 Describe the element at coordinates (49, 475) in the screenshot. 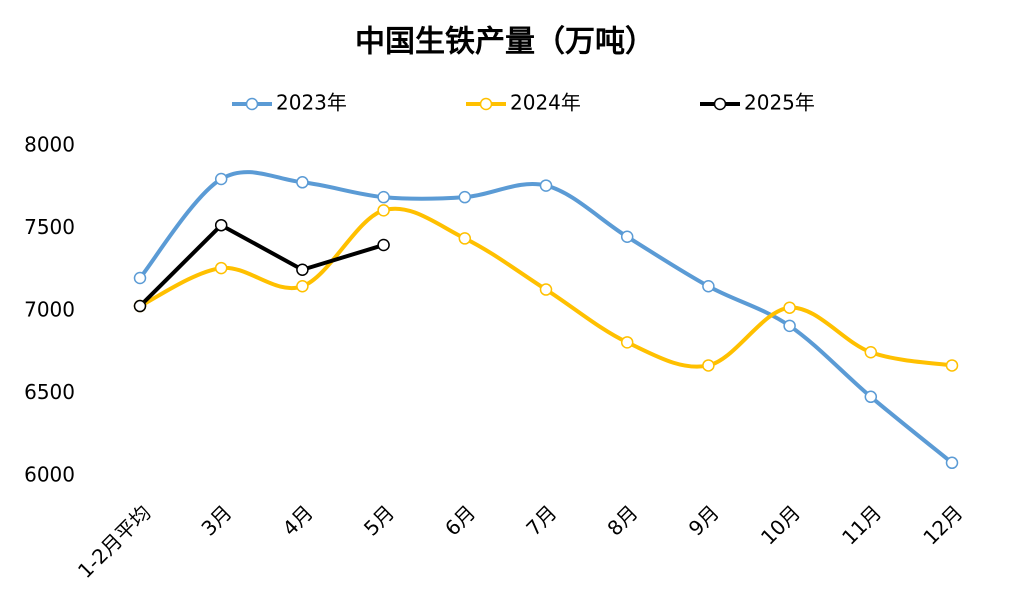

I see `y-tick-label: 6000` at that location.